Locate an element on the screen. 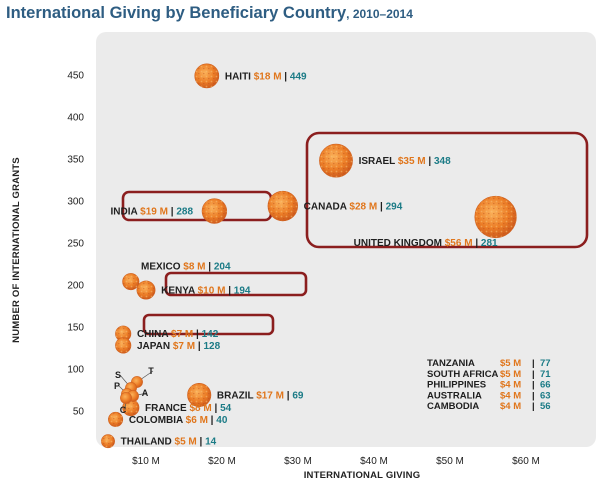  y-tick-label: 150 is located at coordinates (75, 328).